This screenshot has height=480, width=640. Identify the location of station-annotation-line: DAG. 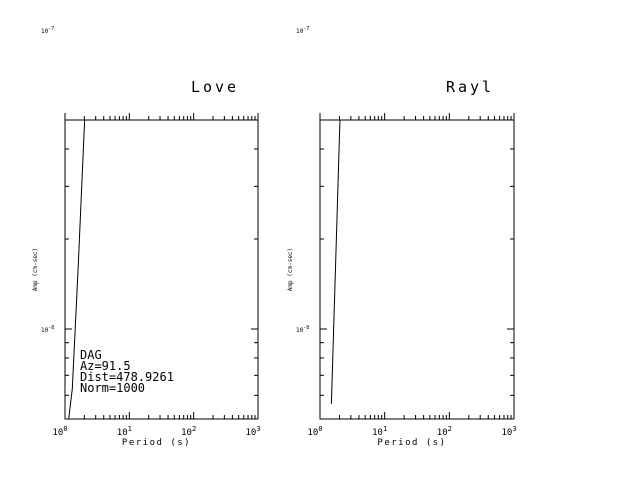
(91, 355).